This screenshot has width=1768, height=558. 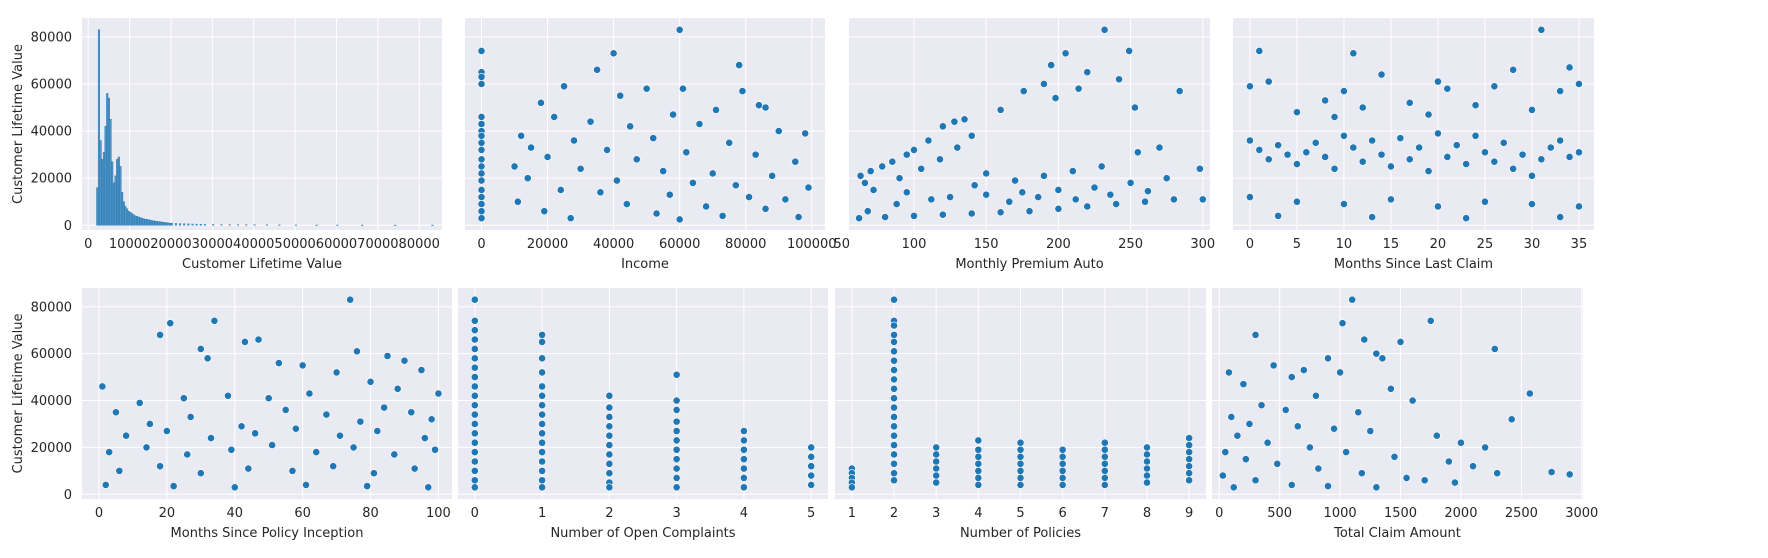 I want to click on x-tick-label: 20000, so click(x=547, y=244).